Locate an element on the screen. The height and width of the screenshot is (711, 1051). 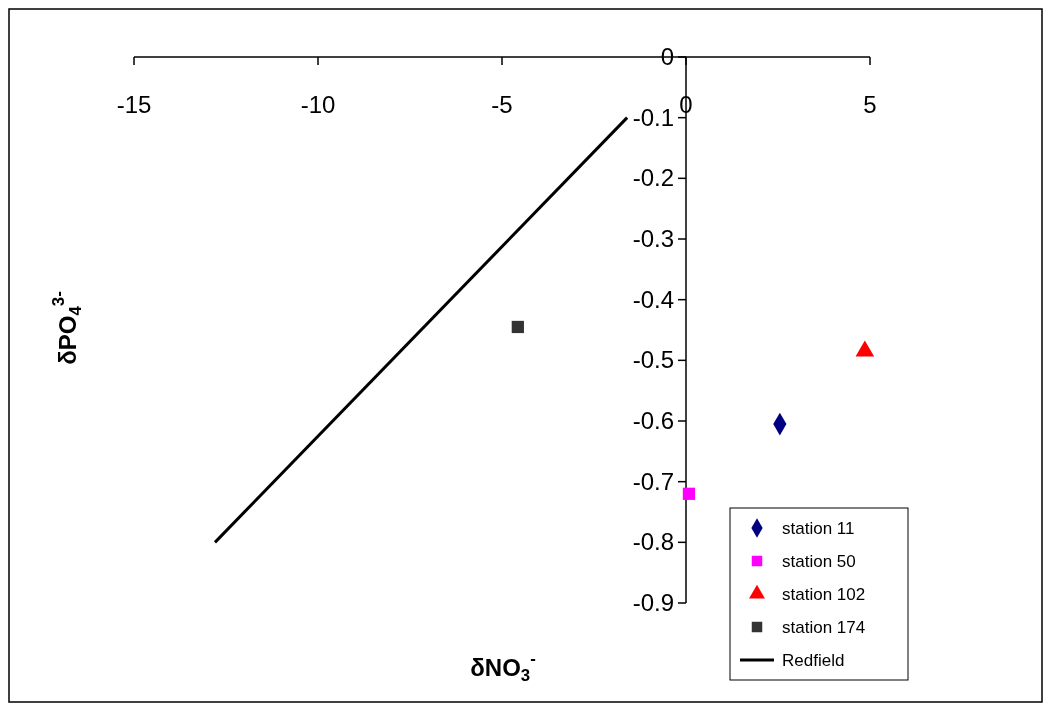
y-tick-label: -0.8 is located at coordinates (653, 542).